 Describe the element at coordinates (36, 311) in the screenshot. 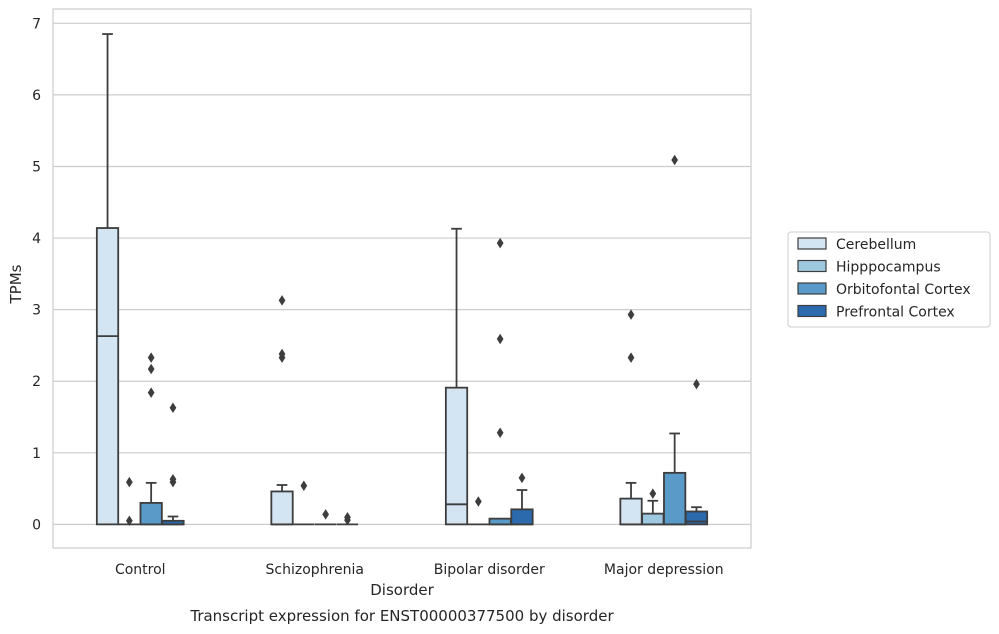

I see `y-tick-label: 3` at that location.